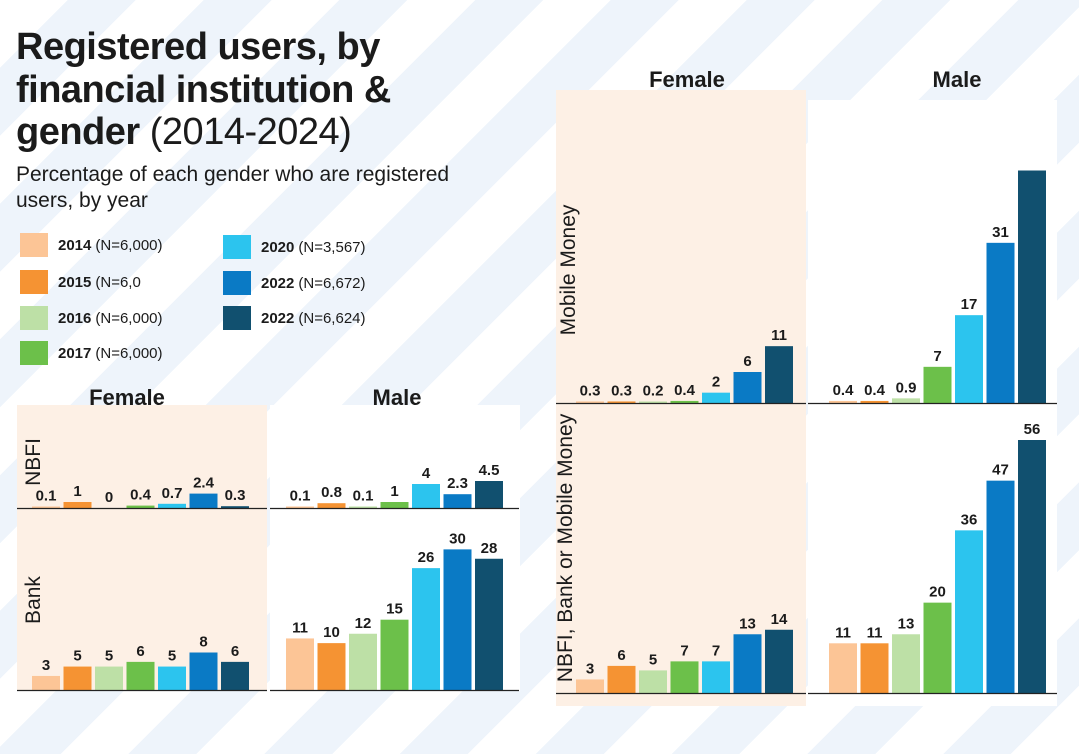 The height and width of the screenshot is (754, 1079). Describe the element at coordinates (957, 79) in the screenshot. I see `right-male-header: Male` at that location.